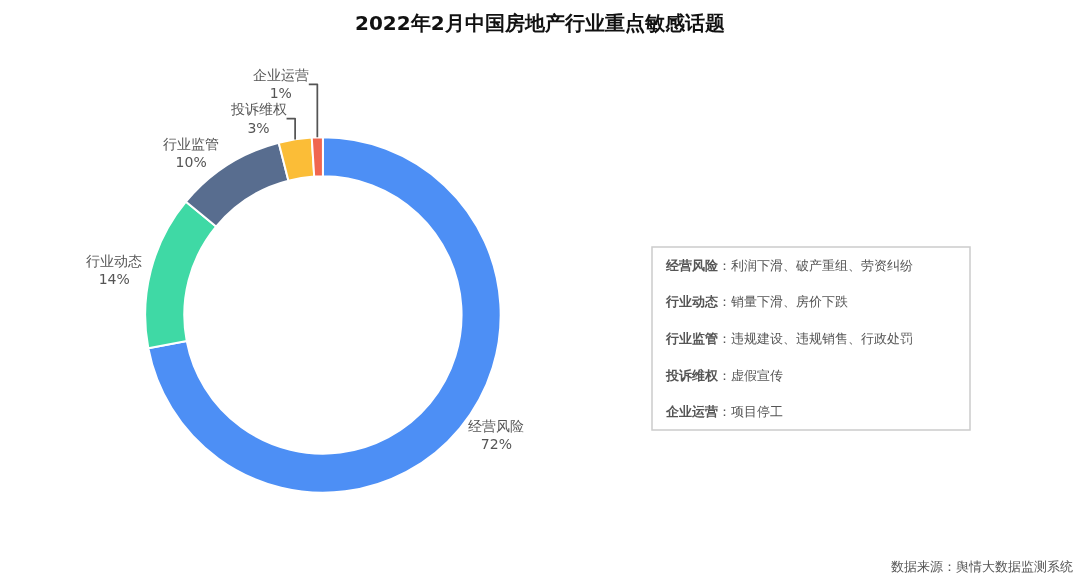 The height and width of the screenshot is (579, 1080). What do you see at coordinates (191, 143) in the screenshot?
I see `slice-label: 行业监管` at bounding box center [191, 143].